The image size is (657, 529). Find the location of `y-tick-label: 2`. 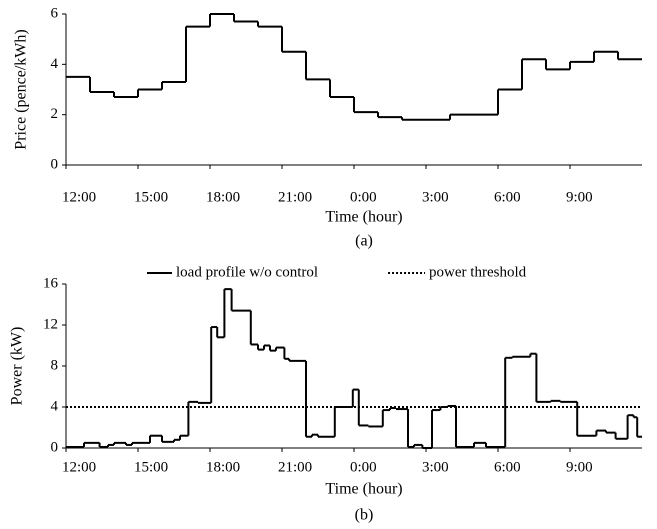

y-tick-label: 2 is located at coordinates (55, 114).